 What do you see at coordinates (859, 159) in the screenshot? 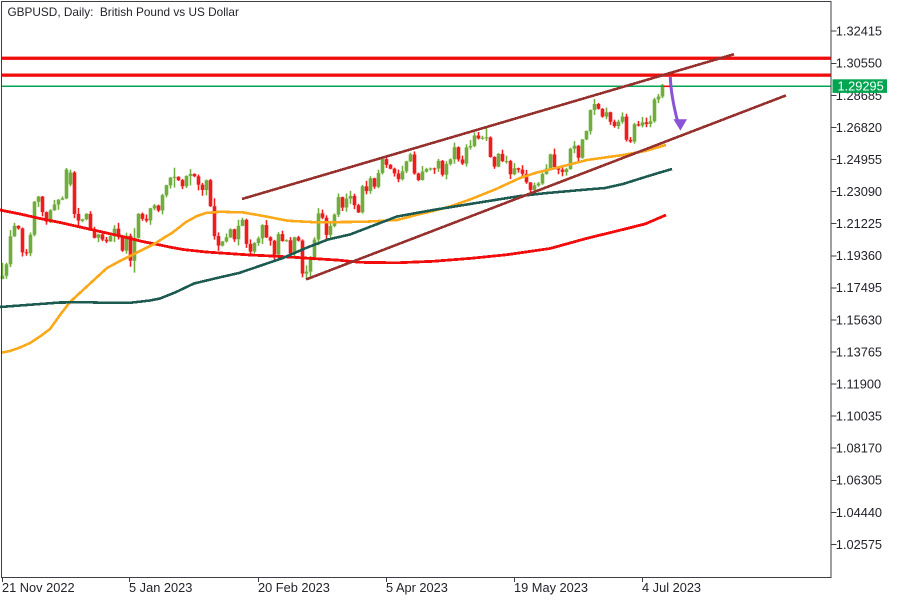
I see `svg-text: 1.24955` at bounding box center [859, 159].